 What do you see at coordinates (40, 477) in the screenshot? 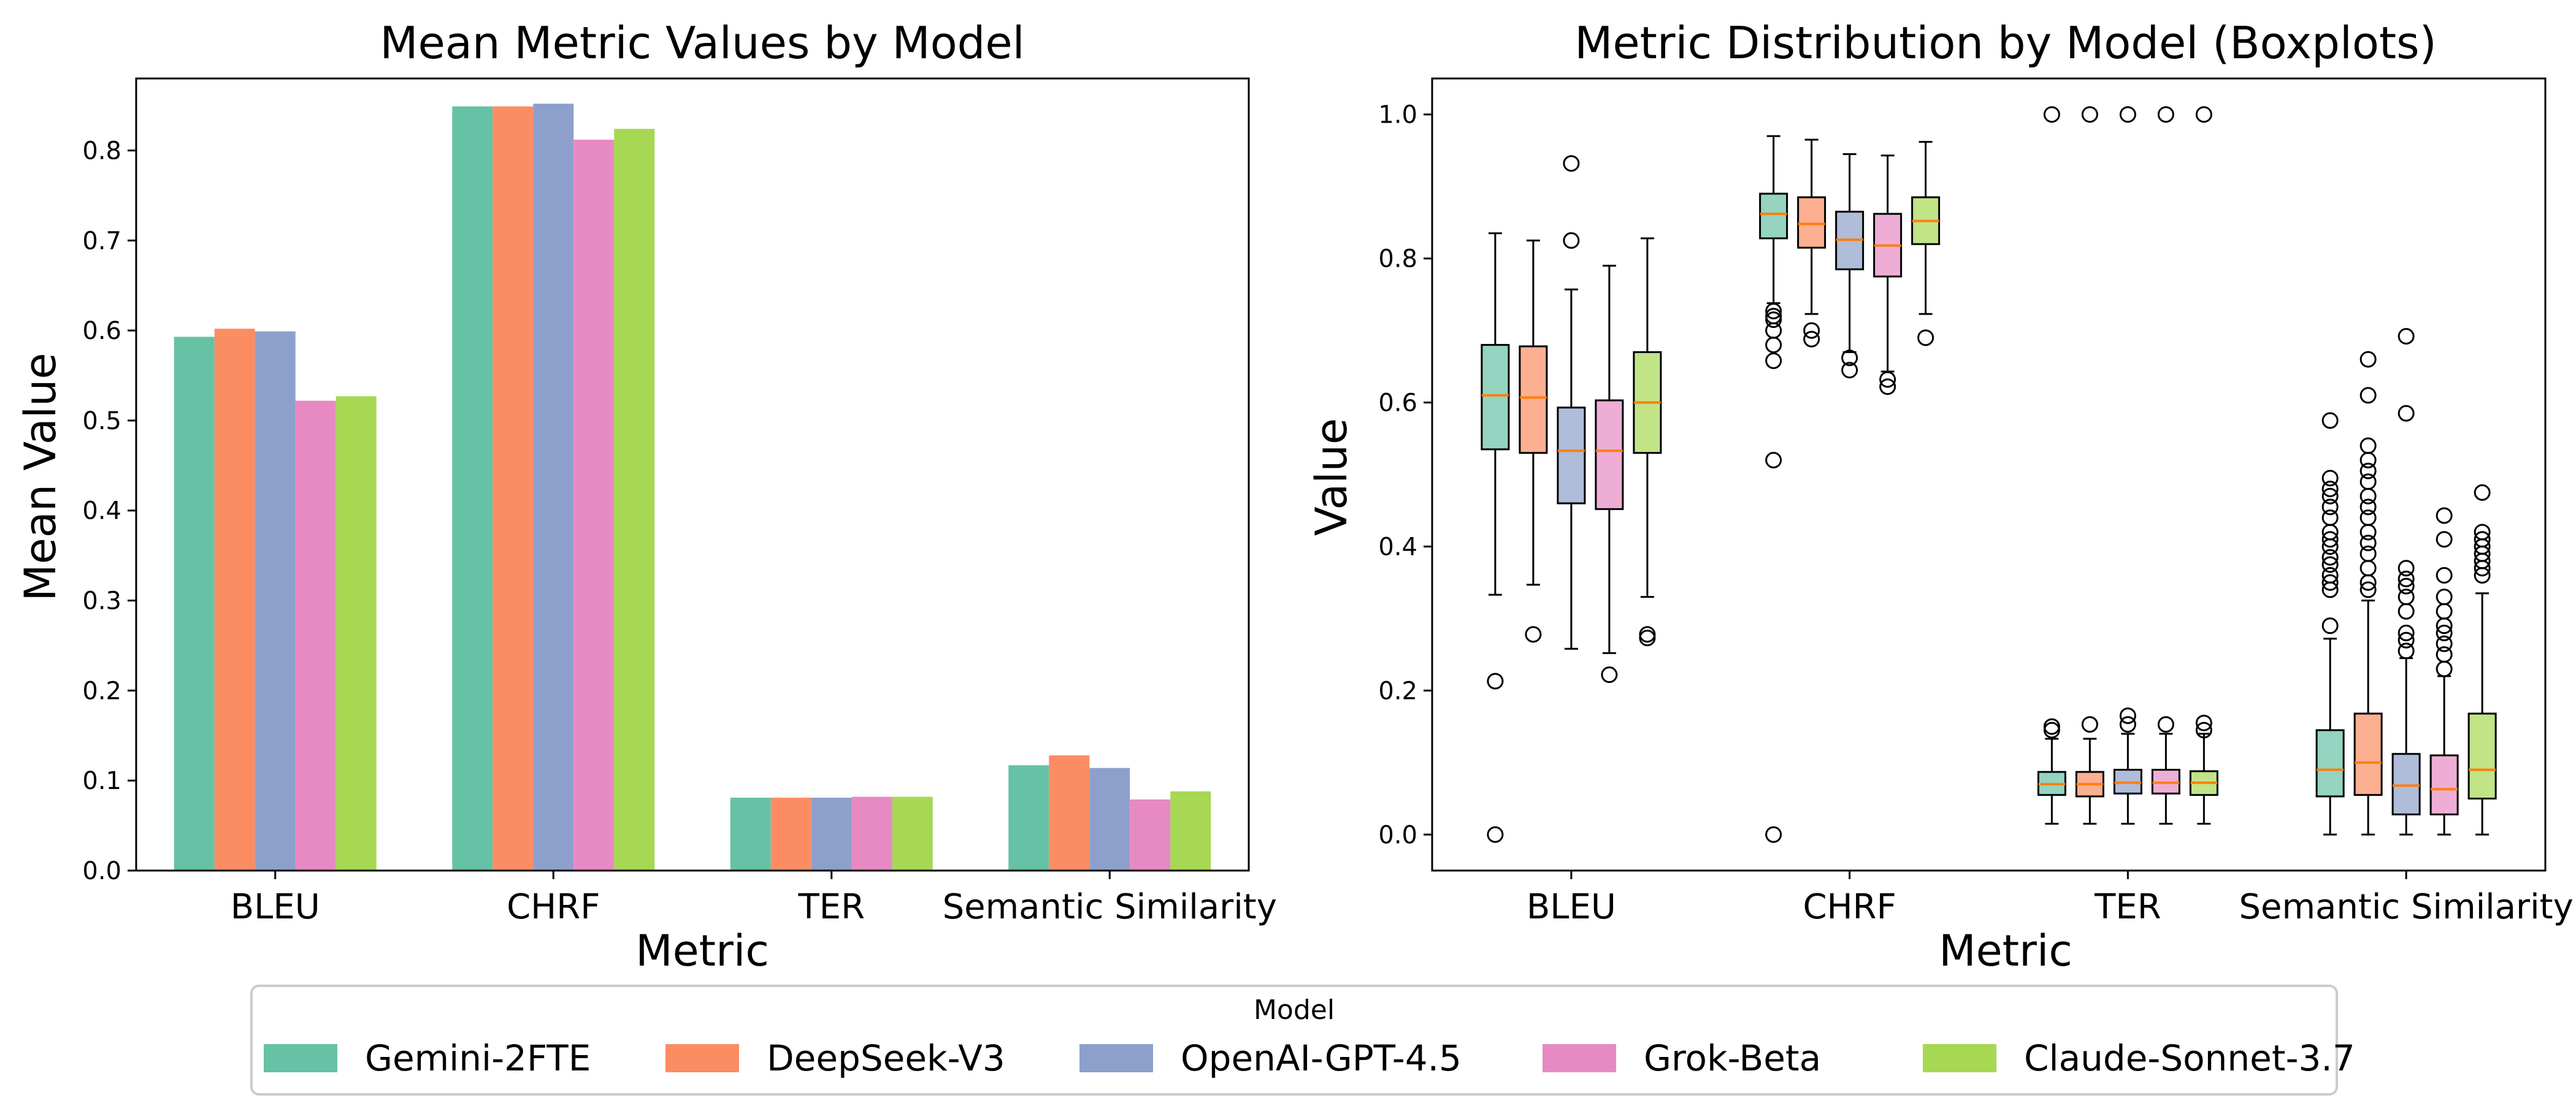
I see `bar-chart-ylabel: Mean Value` at bounding box center [40, 477].